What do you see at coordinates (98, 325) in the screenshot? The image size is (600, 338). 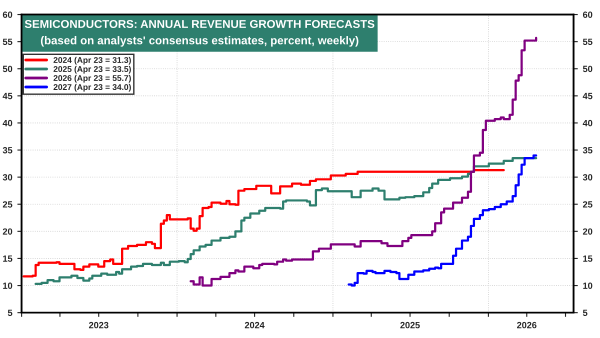 I see `x-tick-label: 2023` at bounding box center [98, 325].